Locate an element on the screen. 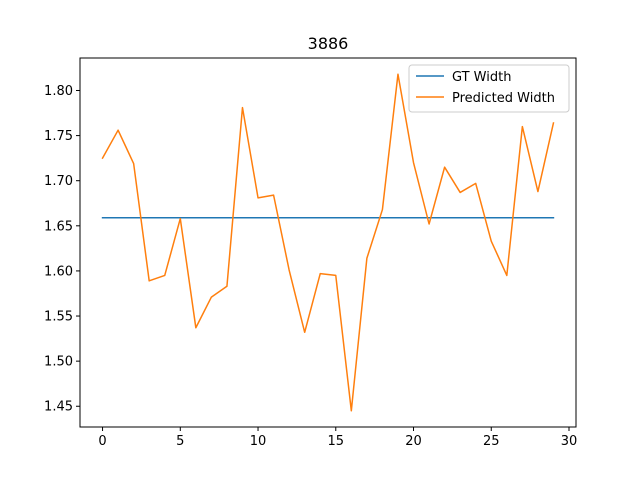 This screenshot has height=485, width=640. y-tick-label: 1.70 is located at coordinates (58, 181).